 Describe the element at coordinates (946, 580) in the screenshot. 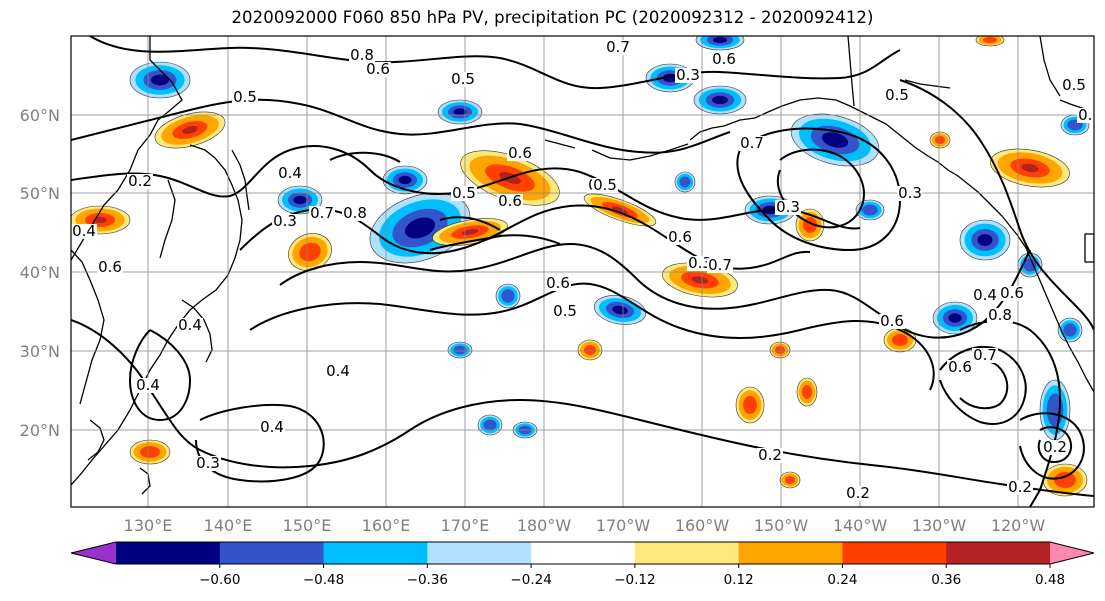

I see `colorbar-tick-label: 0.36` at that location.